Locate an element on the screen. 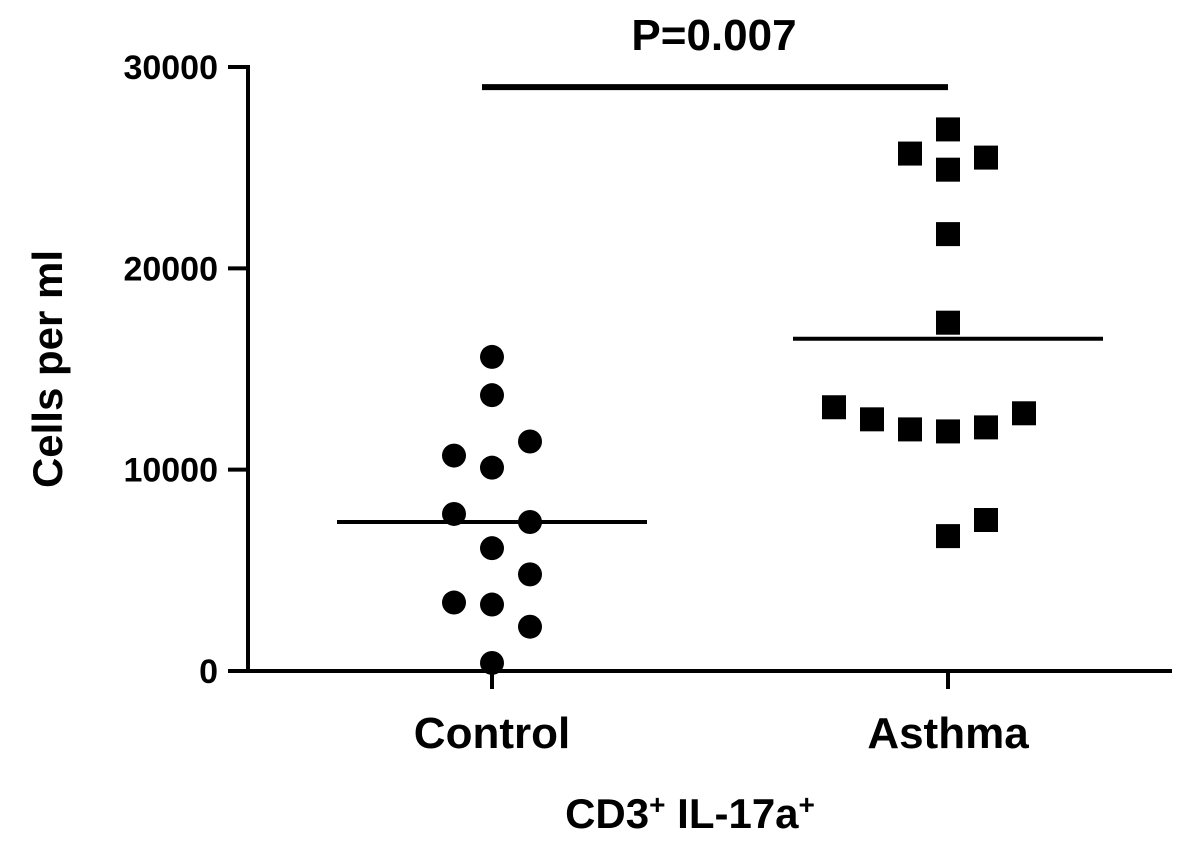 This screenshot has height=850, width=1181. y-tick-label: 30000 is located at coordinates (170, 68).